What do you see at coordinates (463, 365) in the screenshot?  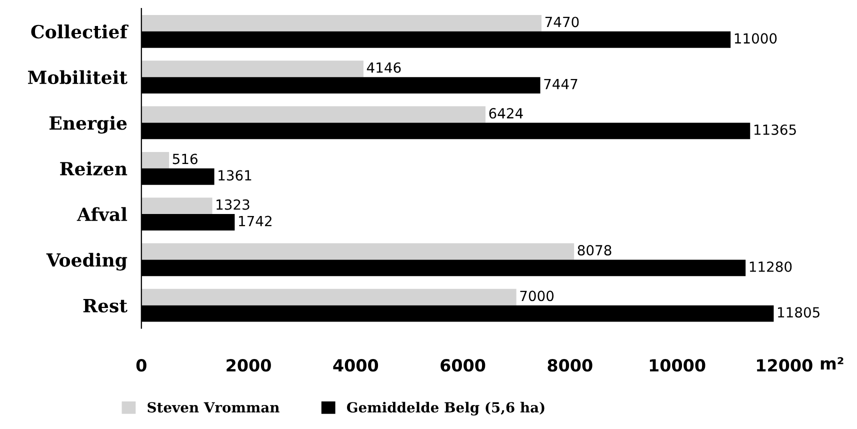 I see `x-tick-label: 6000` at bounding box center [463, 365].